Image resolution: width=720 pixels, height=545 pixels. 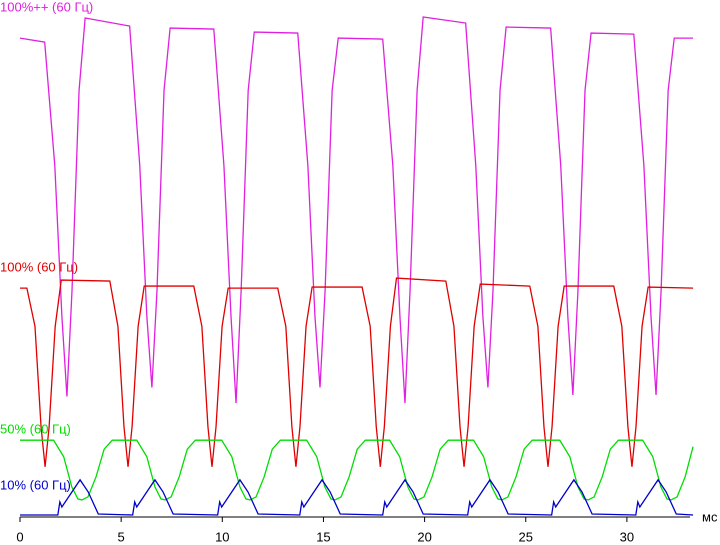 What do you see at coordinates (424, 536) in the screenshot?
I see `x-tick-label: 20` at bounding box center [424, 536].